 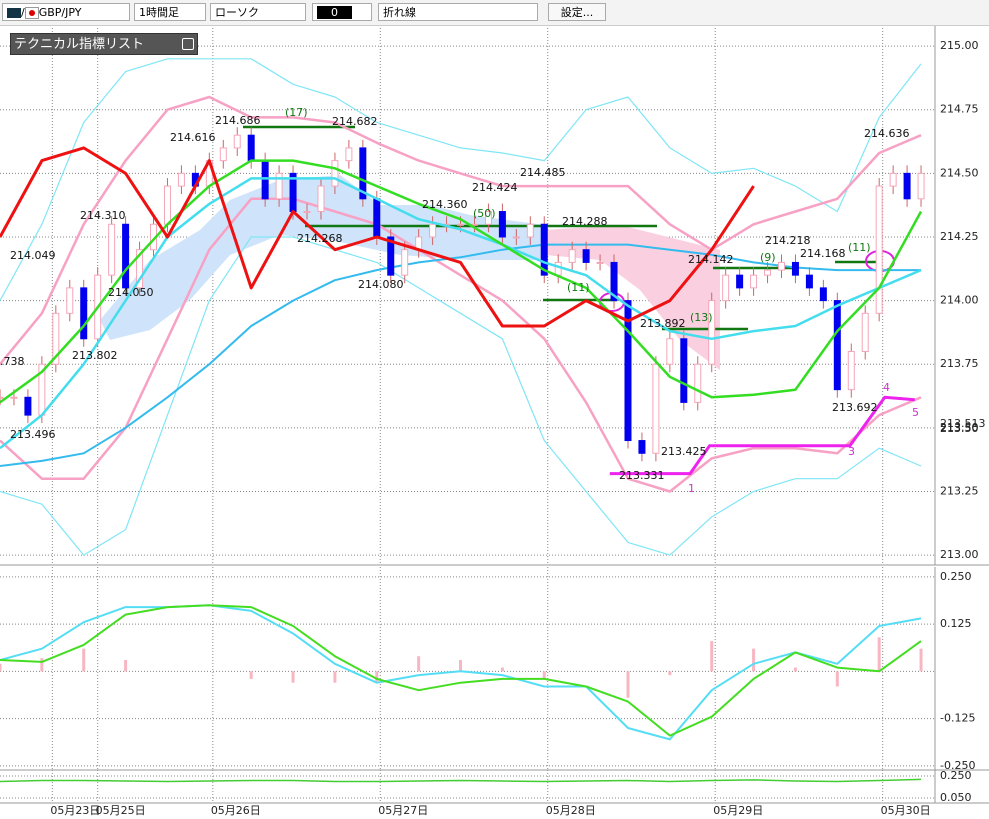 What do you see at coordinates (823, 253) in the screenshot?
I see `price-annotation: 214.168` at bounding box center [823, 253].